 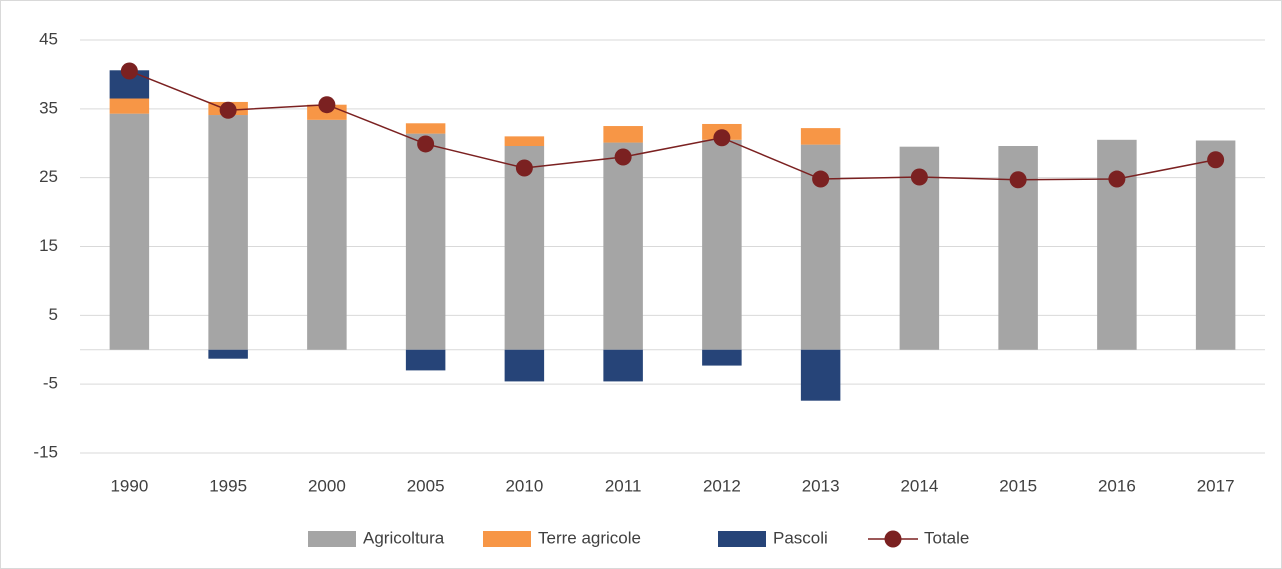 I want to click on y-tick-label: 5, so click(x=53, y=314).